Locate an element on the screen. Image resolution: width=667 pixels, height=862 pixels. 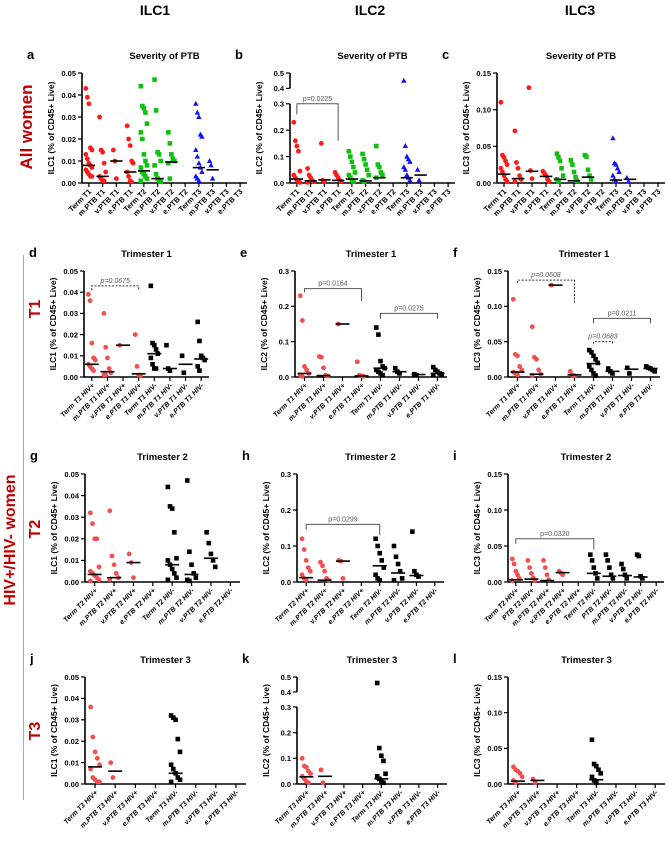
panel-title: Severity of PTB is located at coordinates (372, 56).